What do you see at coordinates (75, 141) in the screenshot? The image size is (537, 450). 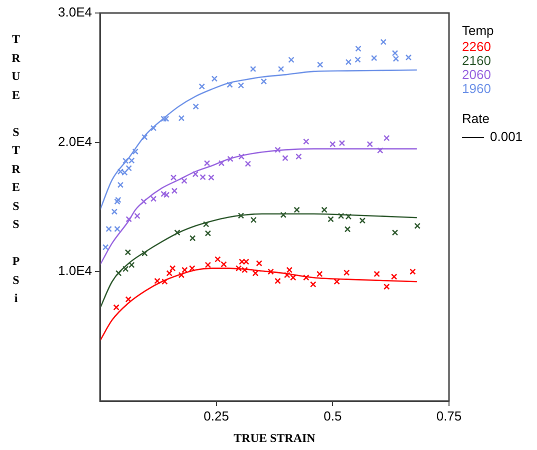 I see `y-tick-label: 2.0E4` at bounding box center [75, 141].